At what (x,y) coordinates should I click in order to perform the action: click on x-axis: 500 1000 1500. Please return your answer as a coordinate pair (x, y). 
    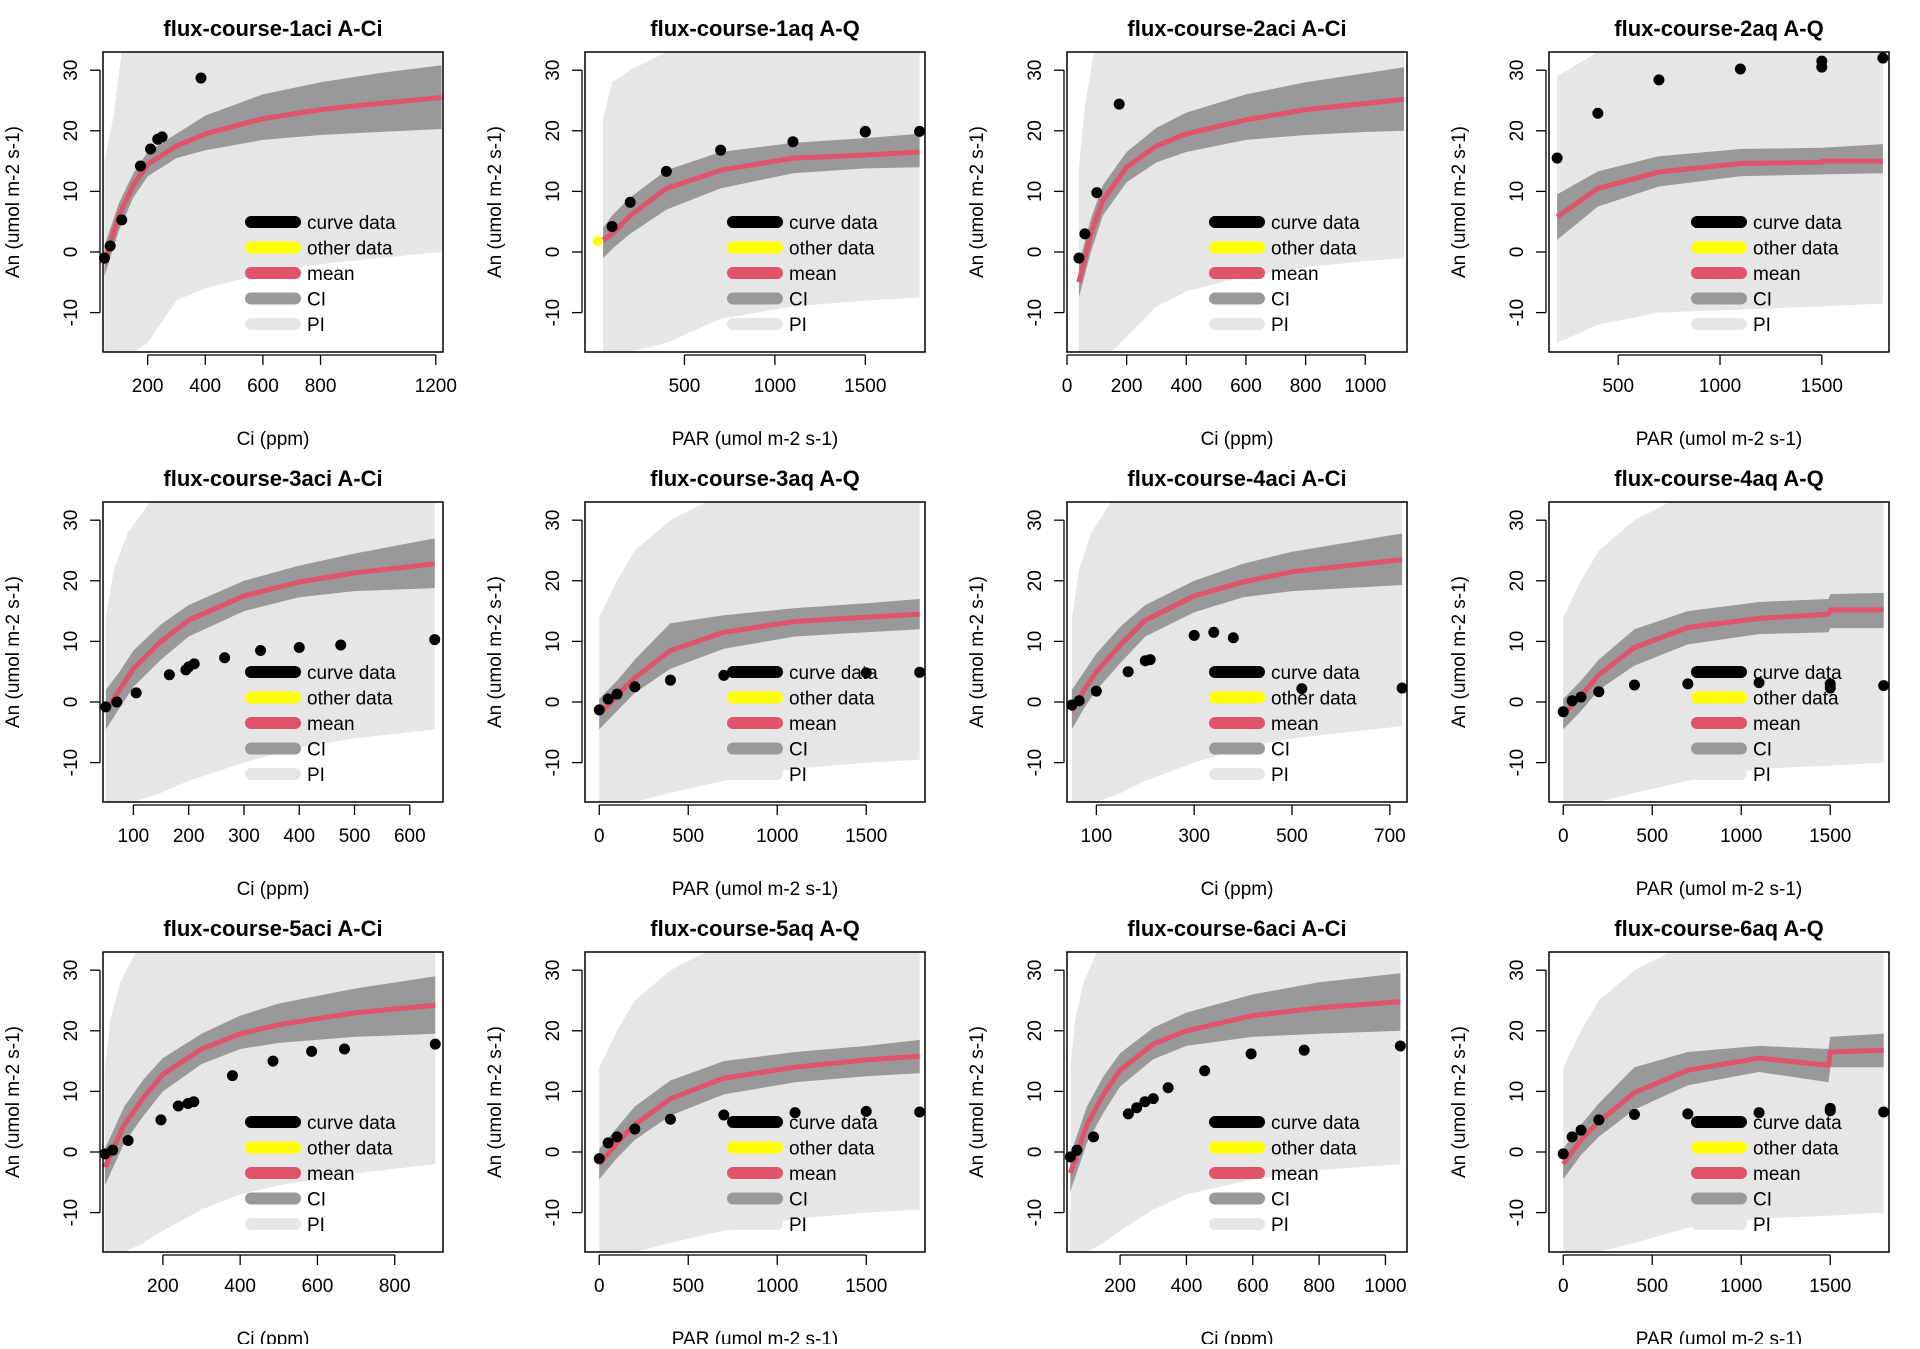
    Looking at the image, I should click on (1722, 375).